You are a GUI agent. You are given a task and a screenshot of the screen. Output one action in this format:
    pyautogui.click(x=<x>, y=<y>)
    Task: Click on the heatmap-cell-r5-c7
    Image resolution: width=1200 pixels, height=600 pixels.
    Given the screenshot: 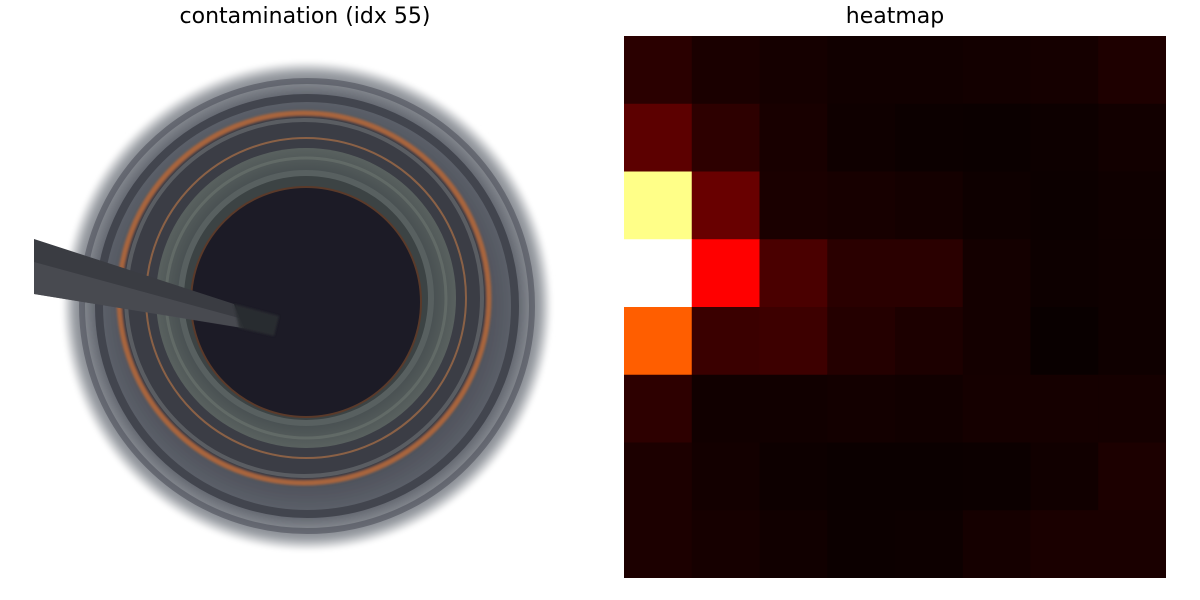 What is the action you would take?
    pyautogui.click(x=1132, y=408)
    